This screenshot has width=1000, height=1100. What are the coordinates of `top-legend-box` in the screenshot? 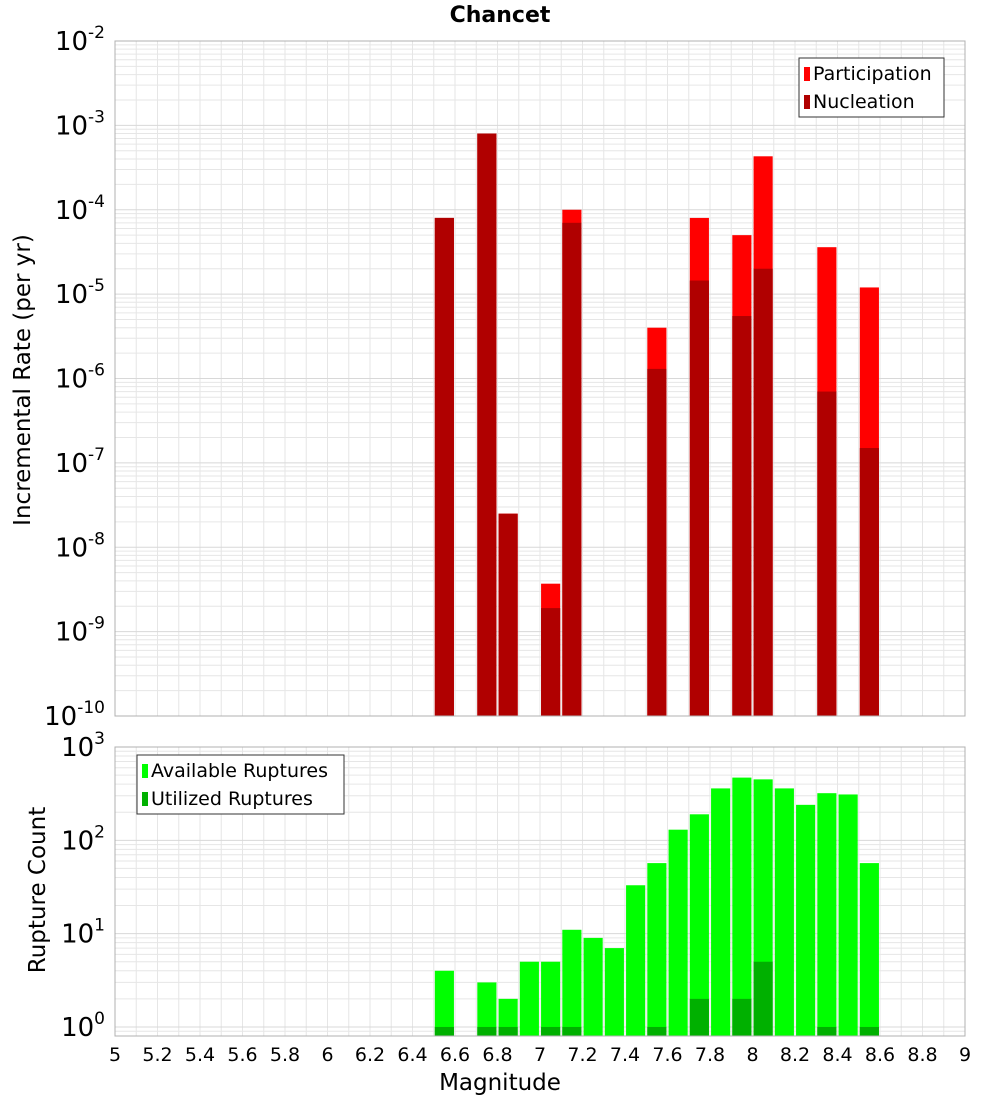 It's located at (871, 87).